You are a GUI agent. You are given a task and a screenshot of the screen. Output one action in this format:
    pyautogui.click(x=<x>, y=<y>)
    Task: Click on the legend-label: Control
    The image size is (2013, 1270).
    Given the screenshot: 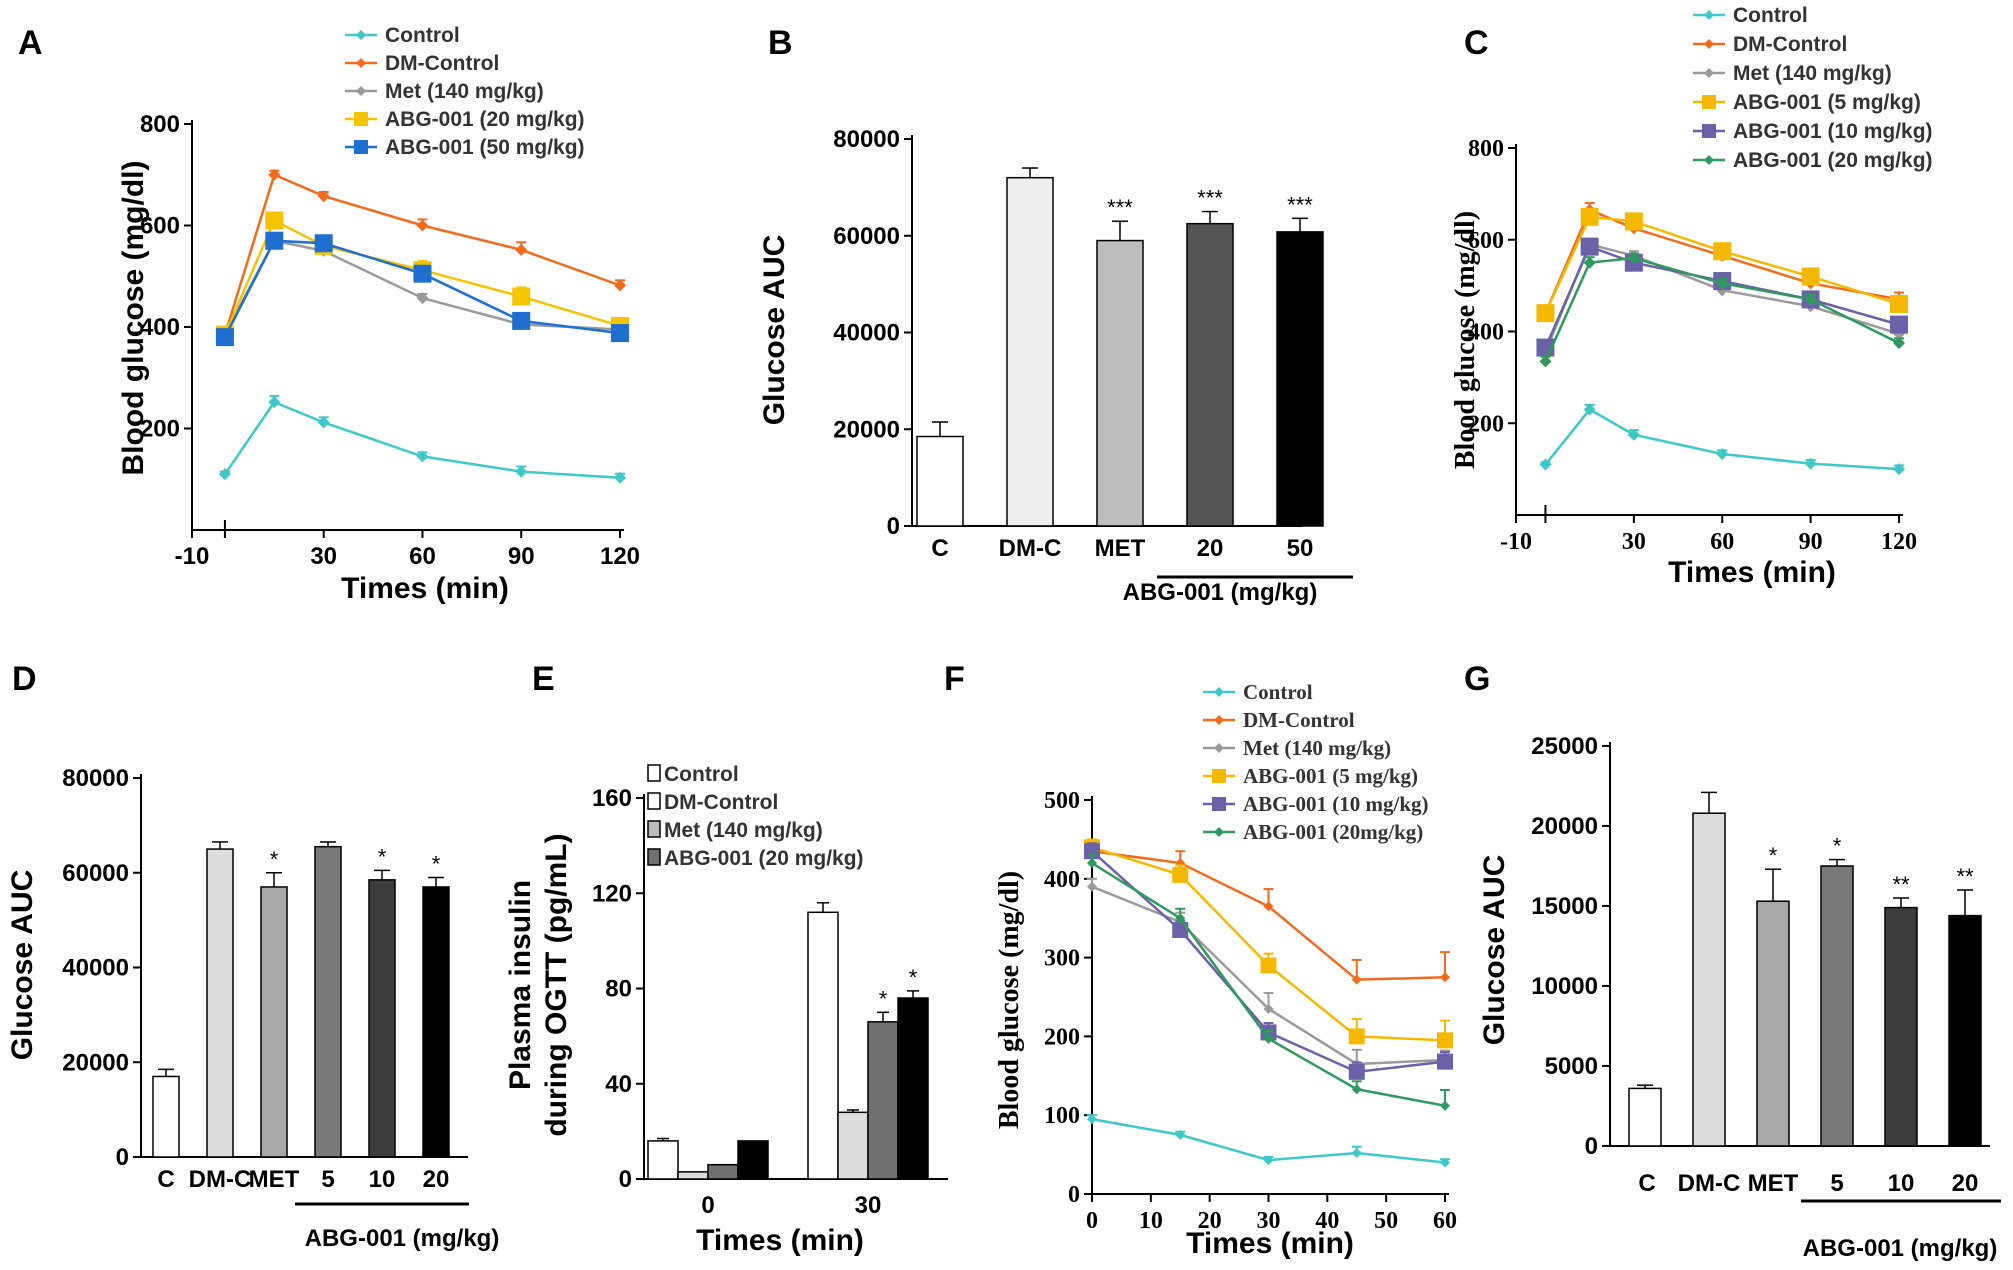 What is the action you would take?
    pyautogui.click(x=422, y=35)
    